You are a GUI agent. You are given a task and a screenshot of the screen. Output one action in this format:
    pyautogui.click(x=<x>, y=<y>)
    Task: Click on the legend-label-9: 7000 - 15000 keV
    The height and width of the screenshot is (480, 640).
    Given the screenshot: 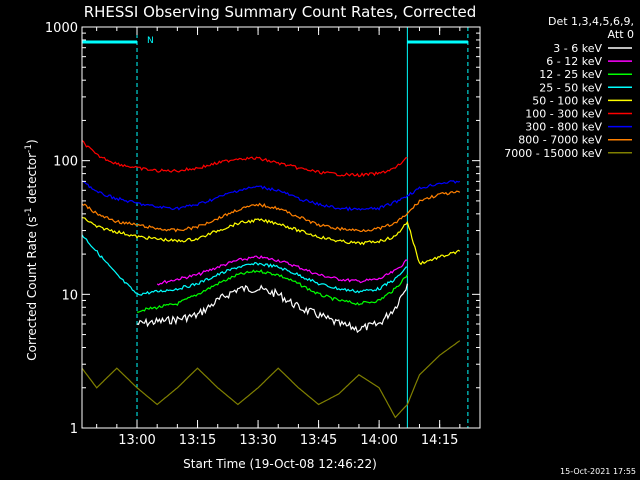 What is the action you would take?
    pyautogui.click(x=553, y=153)
    